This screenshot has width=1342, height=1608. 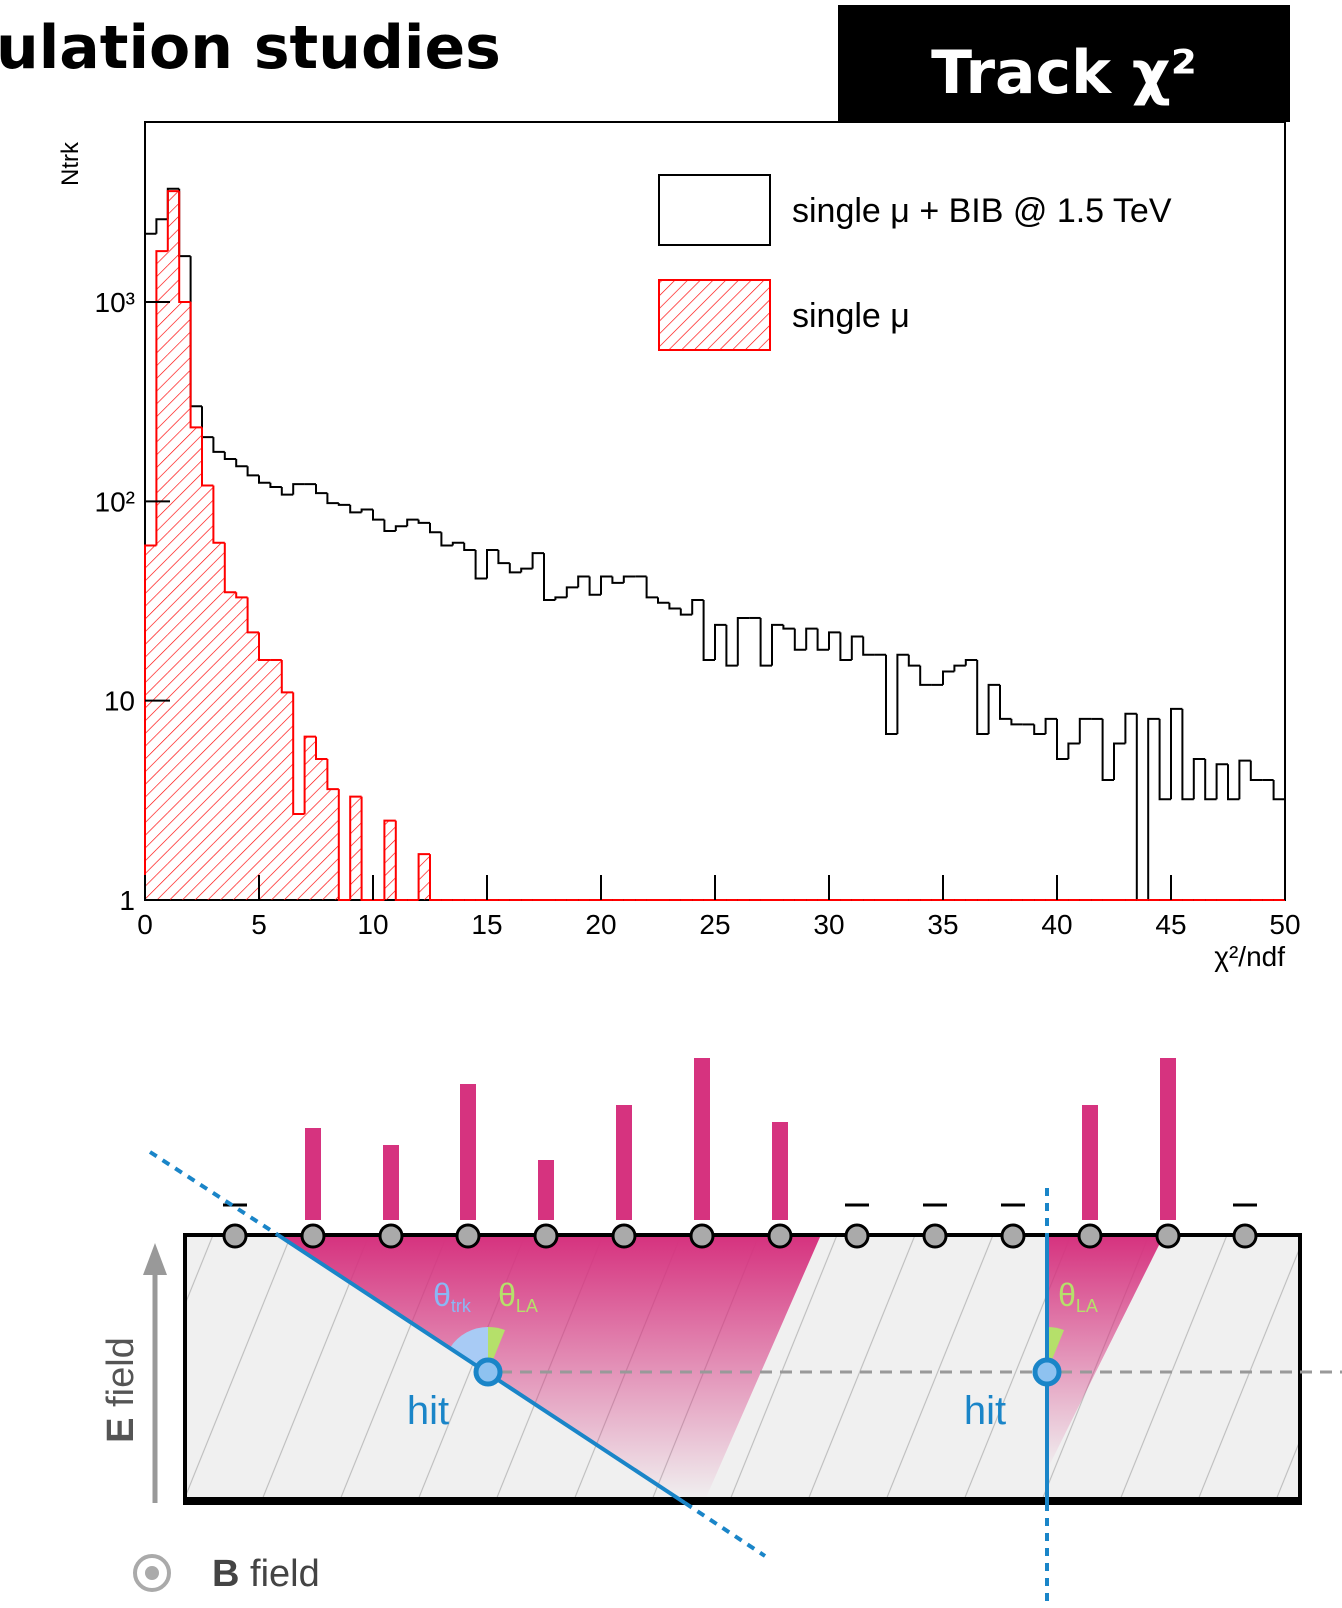 What do you see at coordinates (740, 1236) in the screenshot?
I see `pixel-pads` at bounding box center [740, 1236].